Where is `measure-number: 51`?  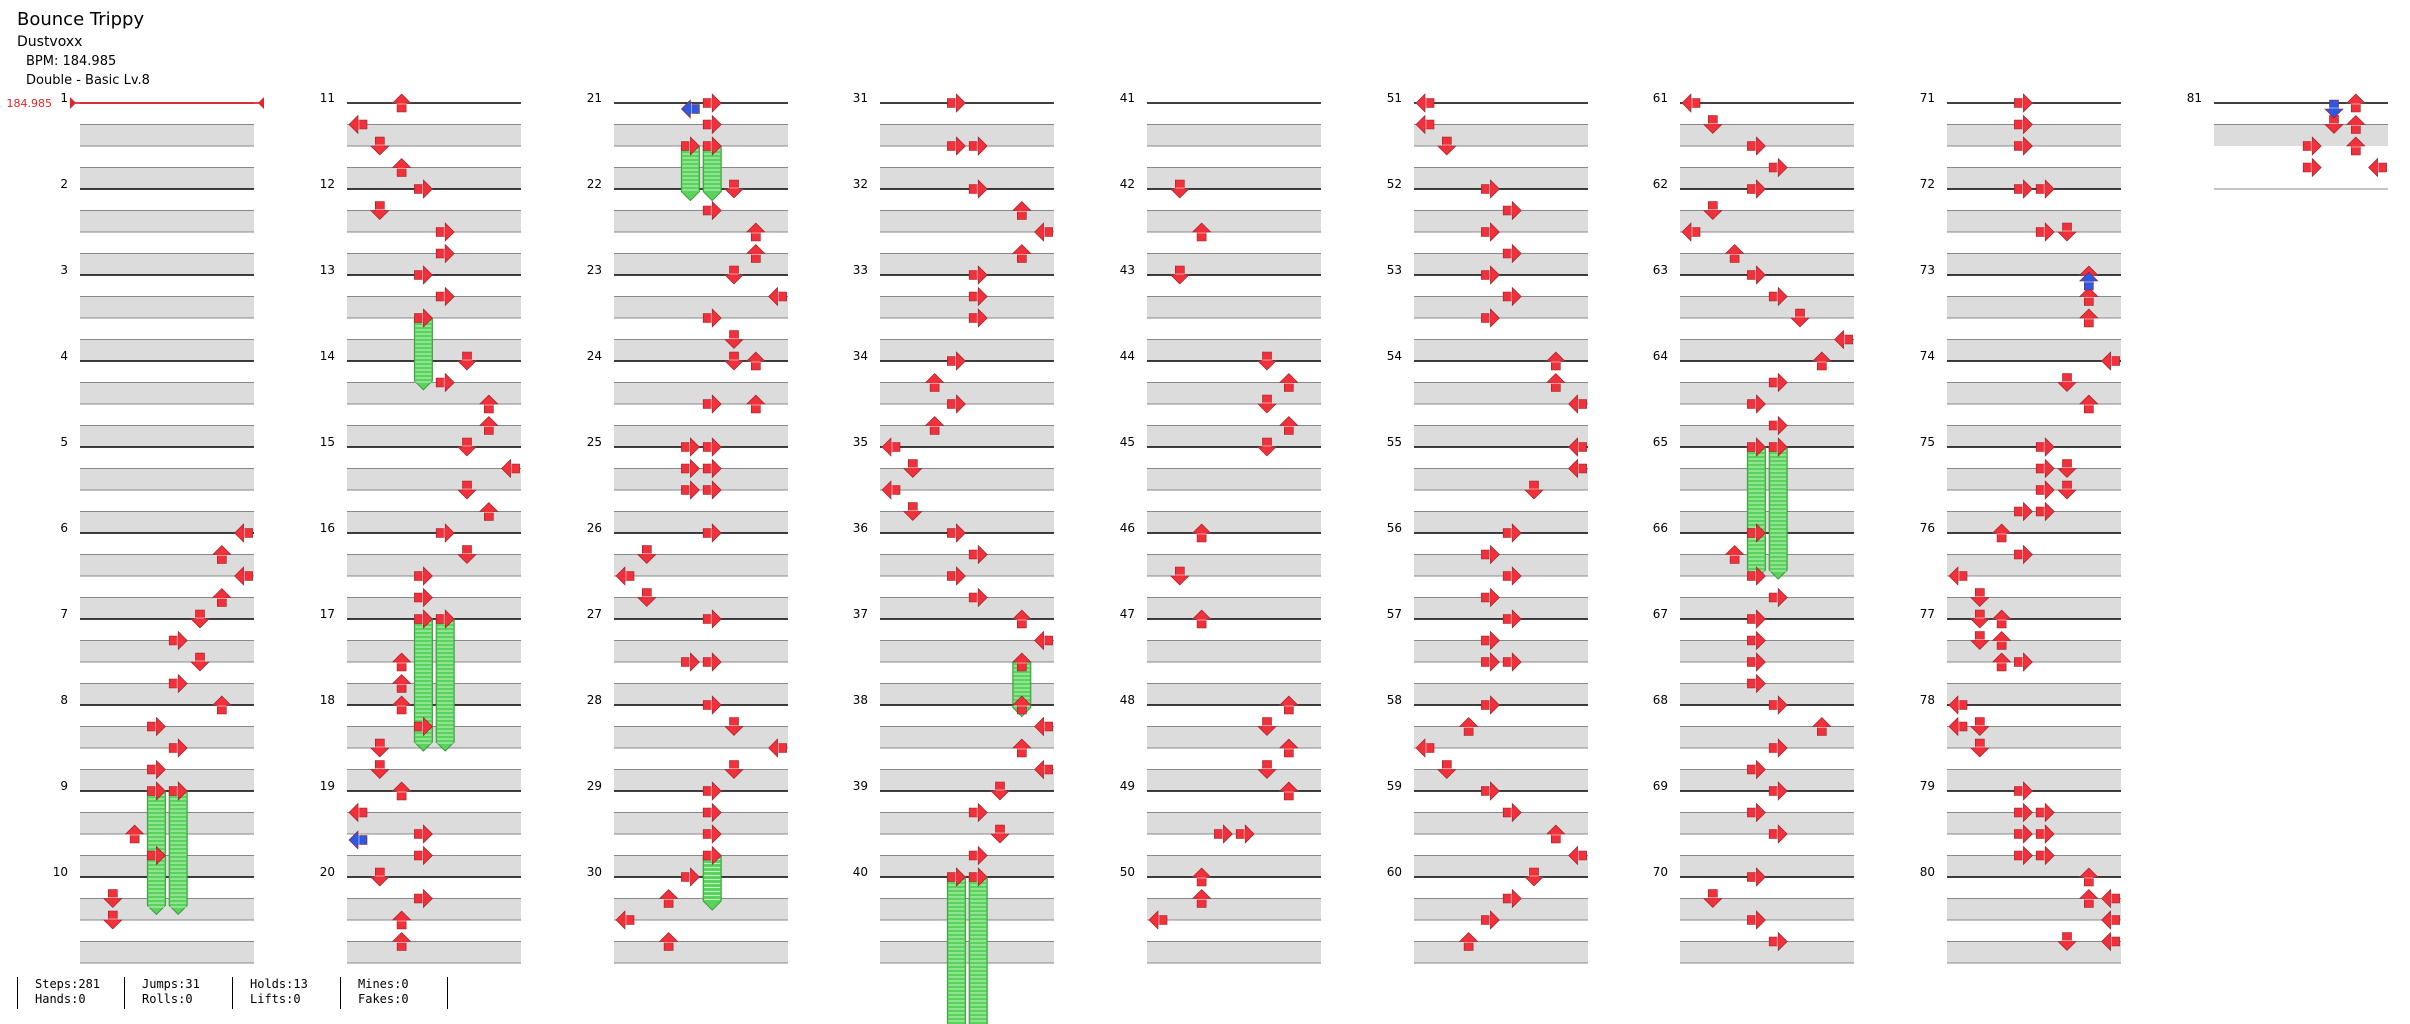
measure-number: 51 is located at coordinates (1394, 98).